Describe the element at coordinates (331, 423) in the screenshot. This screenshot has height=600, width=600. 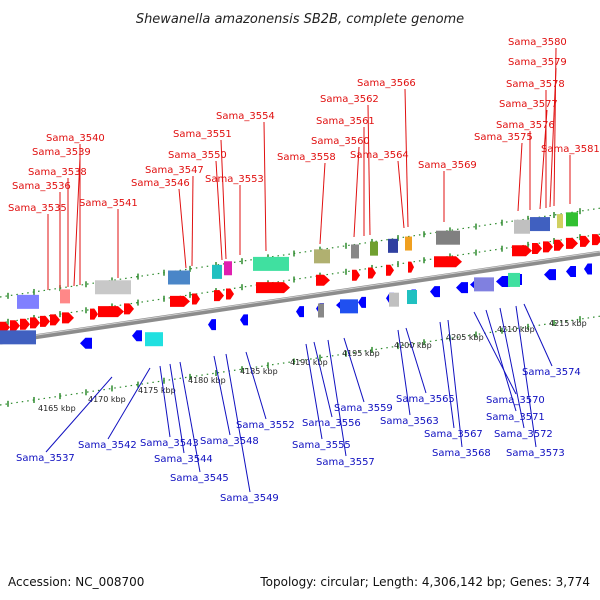
I see `gene-label-sama_3556: Sama_3556` at that location.